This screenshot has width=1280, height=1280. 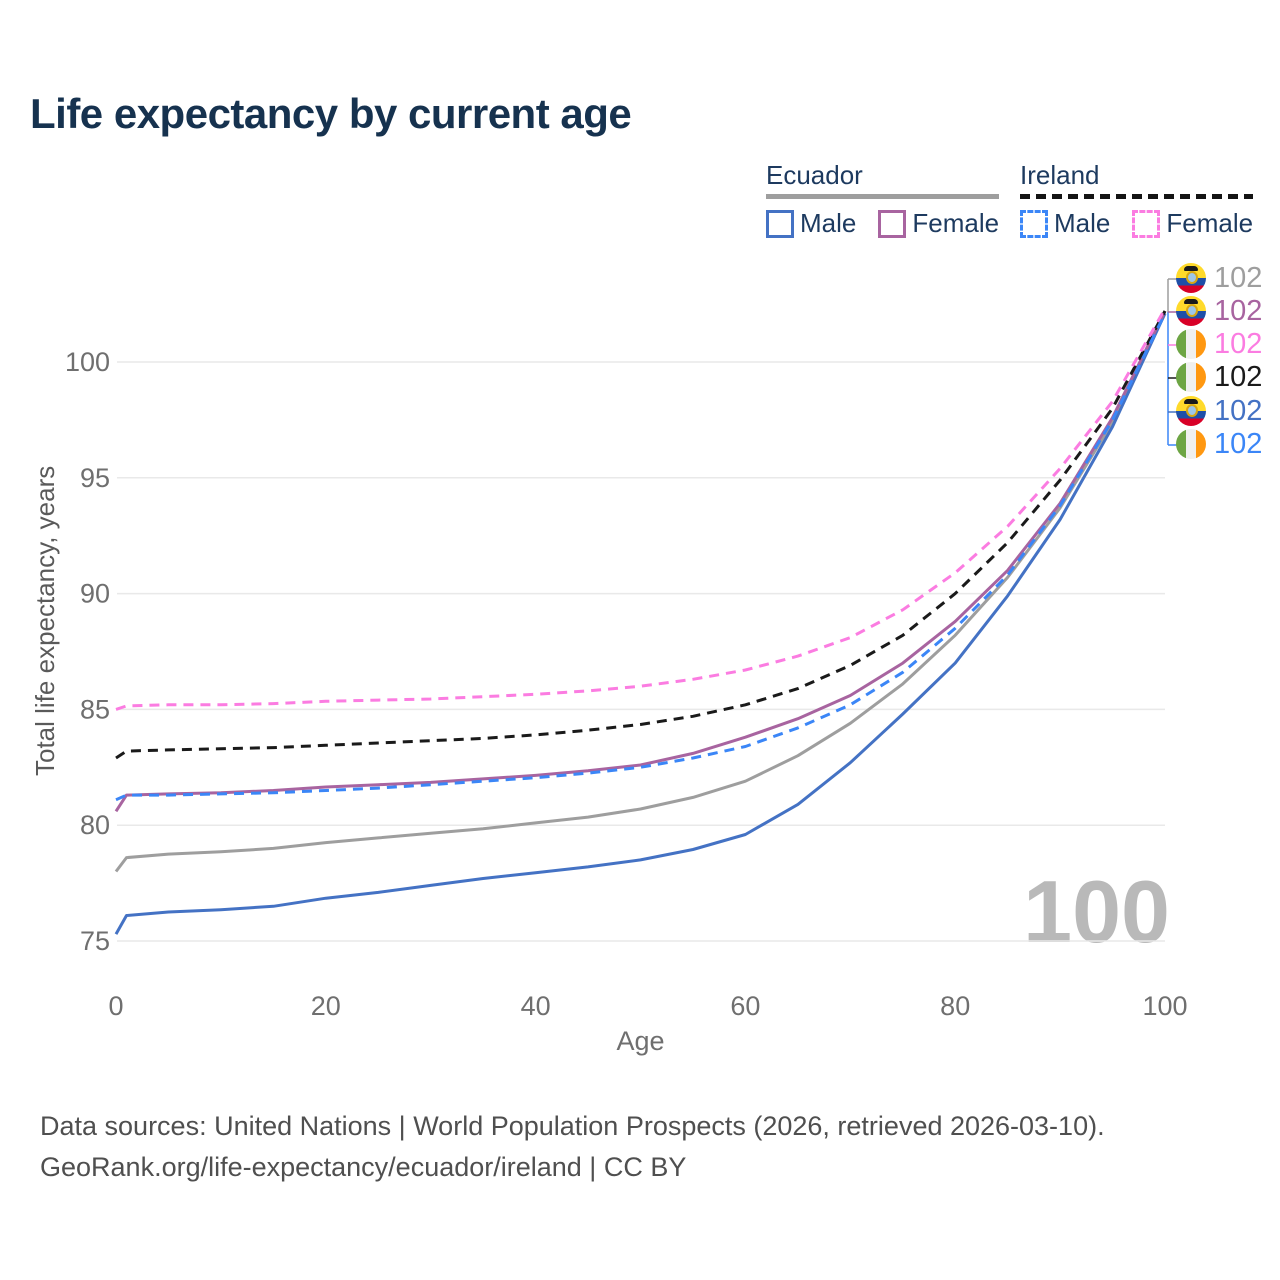 I want to click on y-axis-title: Total life expectancy, years, so click(x=45, y=620).